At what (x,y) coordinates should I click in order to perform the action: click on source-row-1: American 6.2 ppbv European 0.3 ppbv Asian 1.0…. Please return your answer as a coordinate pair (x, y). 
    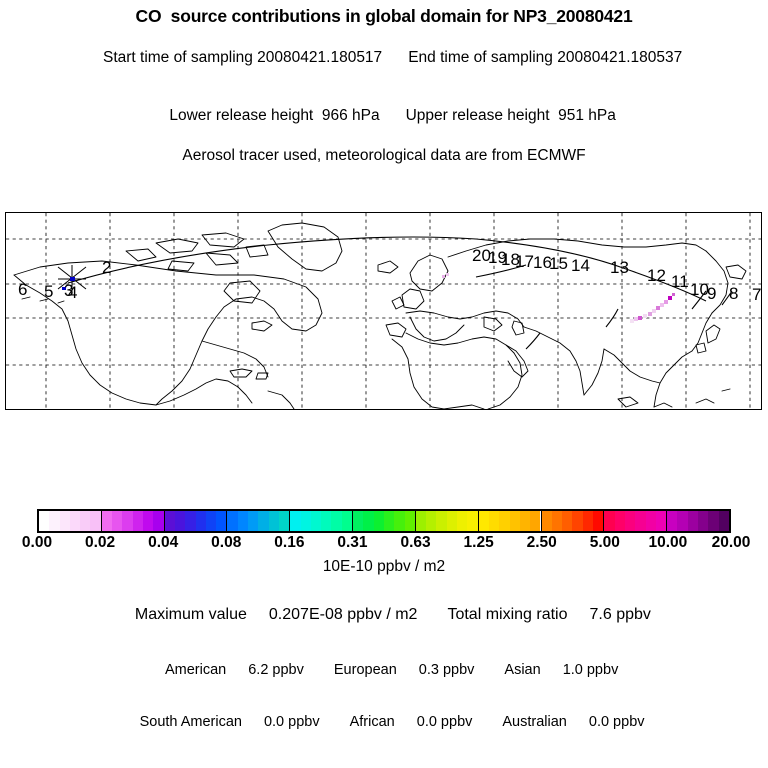
    Looking at the image, I should click on (384, 670).